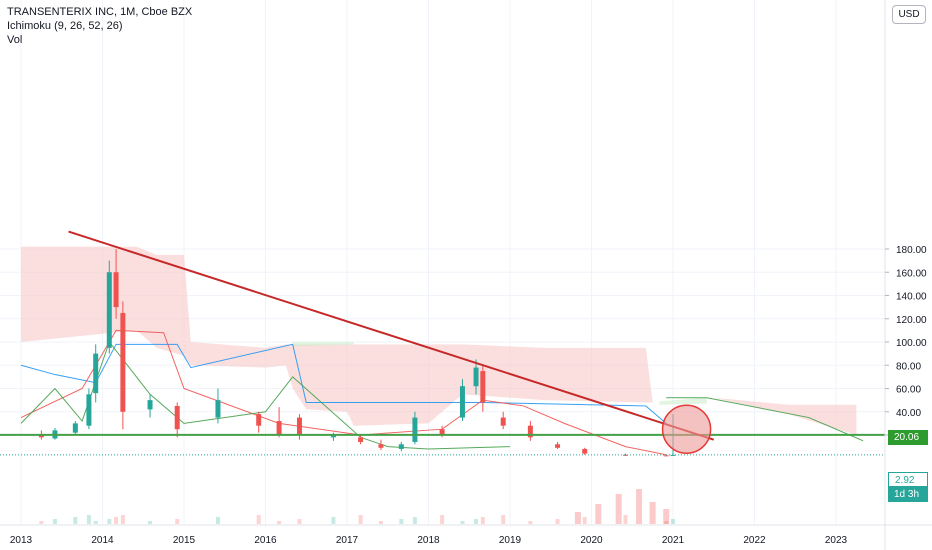 Image resolution: width=932 pixels, height=550 pixels. I want to click on x-tick-label: 2015, so click(184, 540).